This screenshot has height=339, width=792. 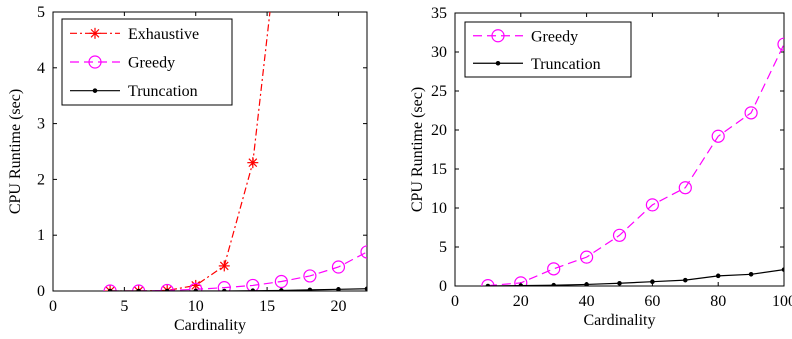 What do you see at coordinates (196, 306) in the screenshot?
I see `x-tick-label: 10` at bounding box center [196, 306].